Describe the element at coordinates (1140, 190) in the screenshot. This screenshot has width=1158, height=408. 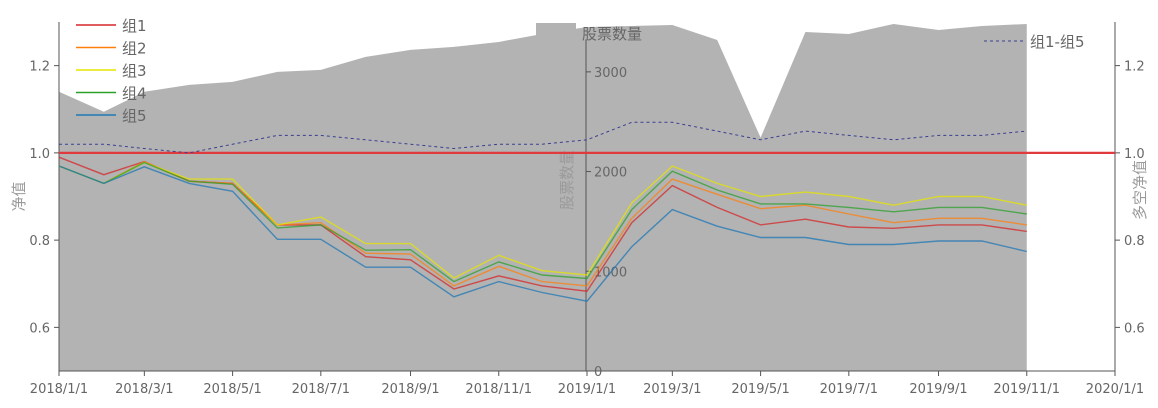
I see `right-axis-title: 多空净值` at that location.